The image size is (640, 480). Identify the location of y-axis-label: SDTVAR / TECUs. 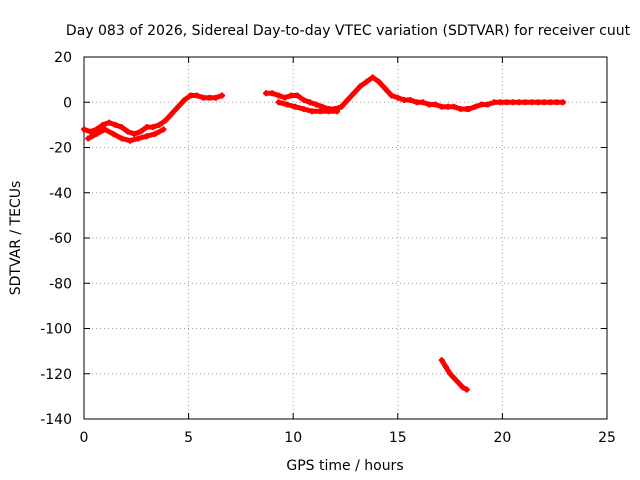
(16, 238).